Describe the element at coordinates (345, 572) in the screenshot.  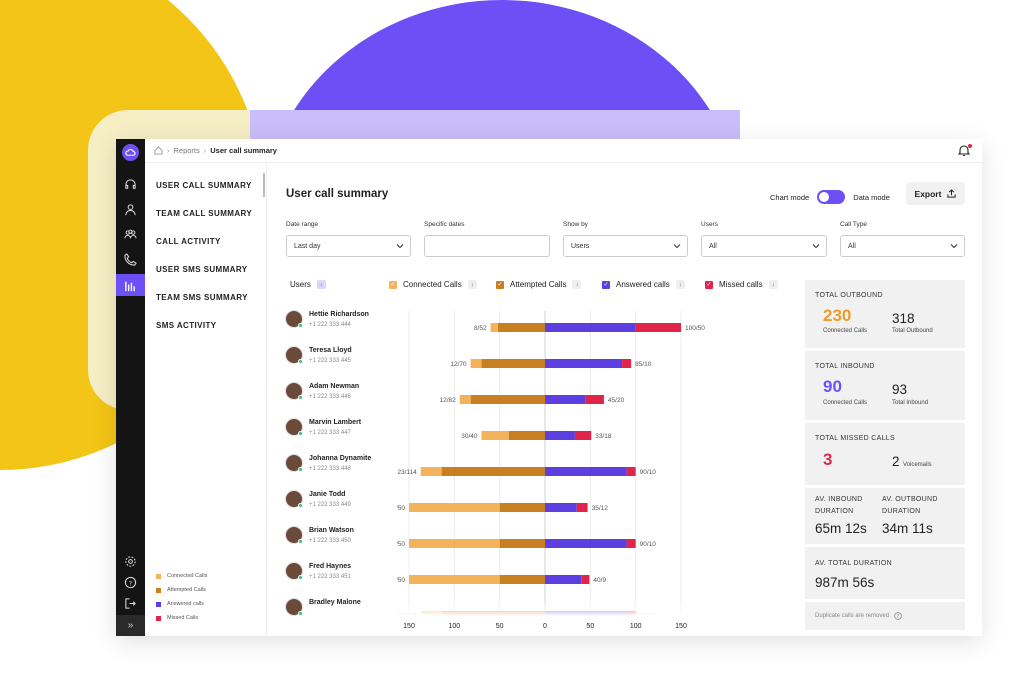
I see `user-row: Fred Haynes +1 222 333 451` at that location.